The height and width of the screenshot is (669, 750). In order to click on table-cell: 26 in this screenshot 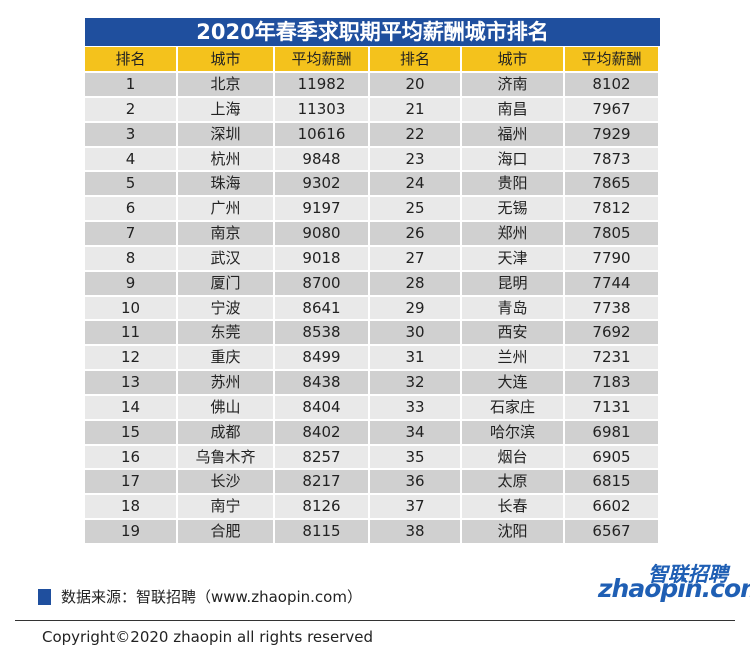, I will do `click(416, 234)`.